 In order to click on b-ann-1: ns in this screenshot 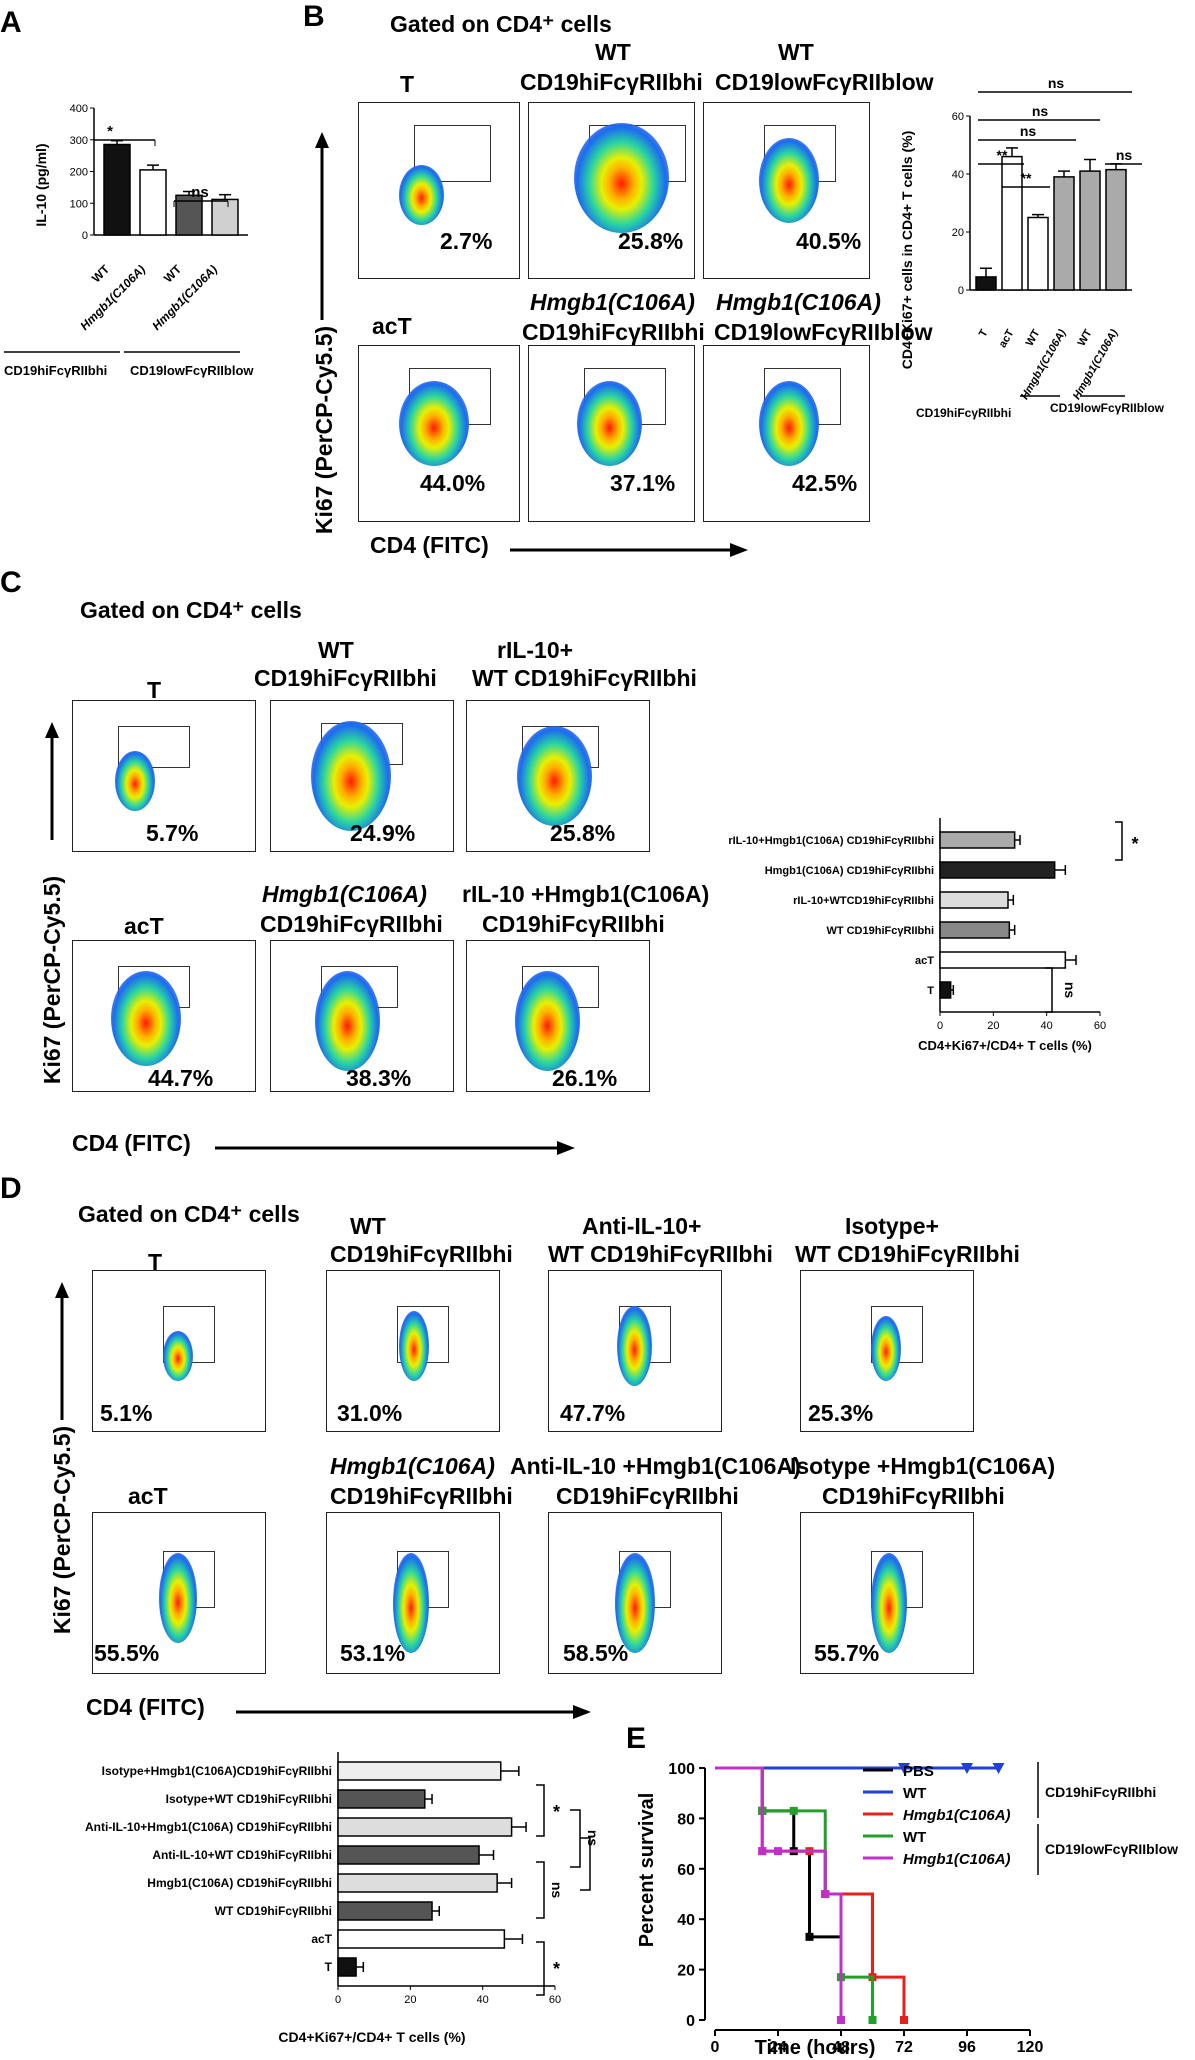, I will do `click(1040, 111)`.